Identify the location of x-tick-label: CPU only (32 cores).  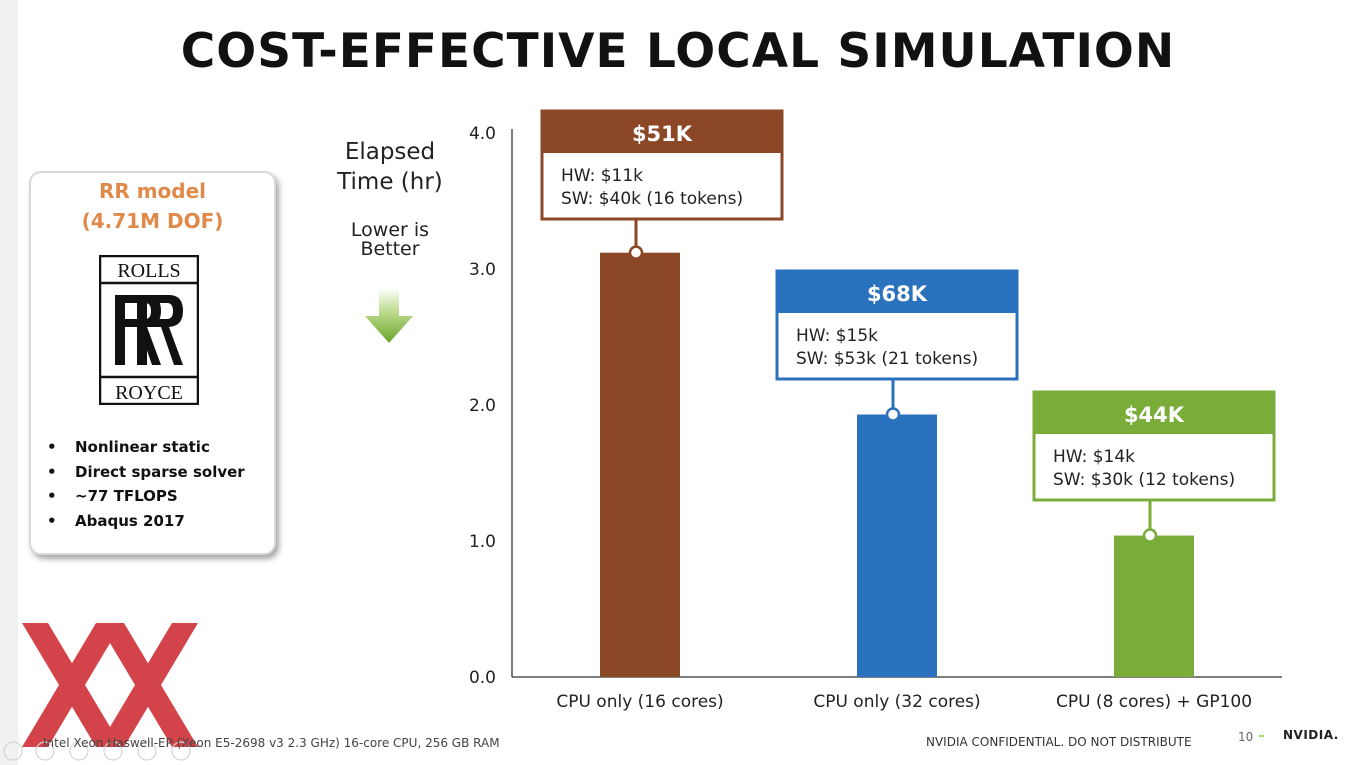
(896, 702).